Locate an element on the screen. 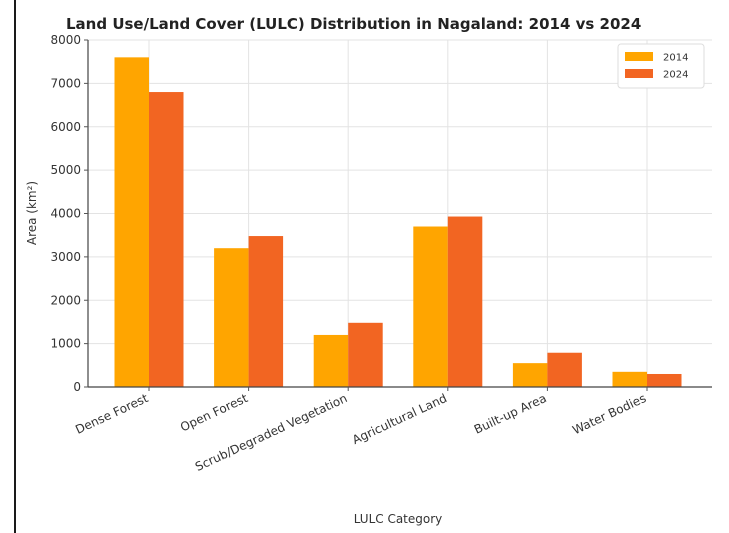  y-tick-labels: 0 1000 2000 3000 4000 5000 6000 7000 8000 is located at coordinates (69, 213).